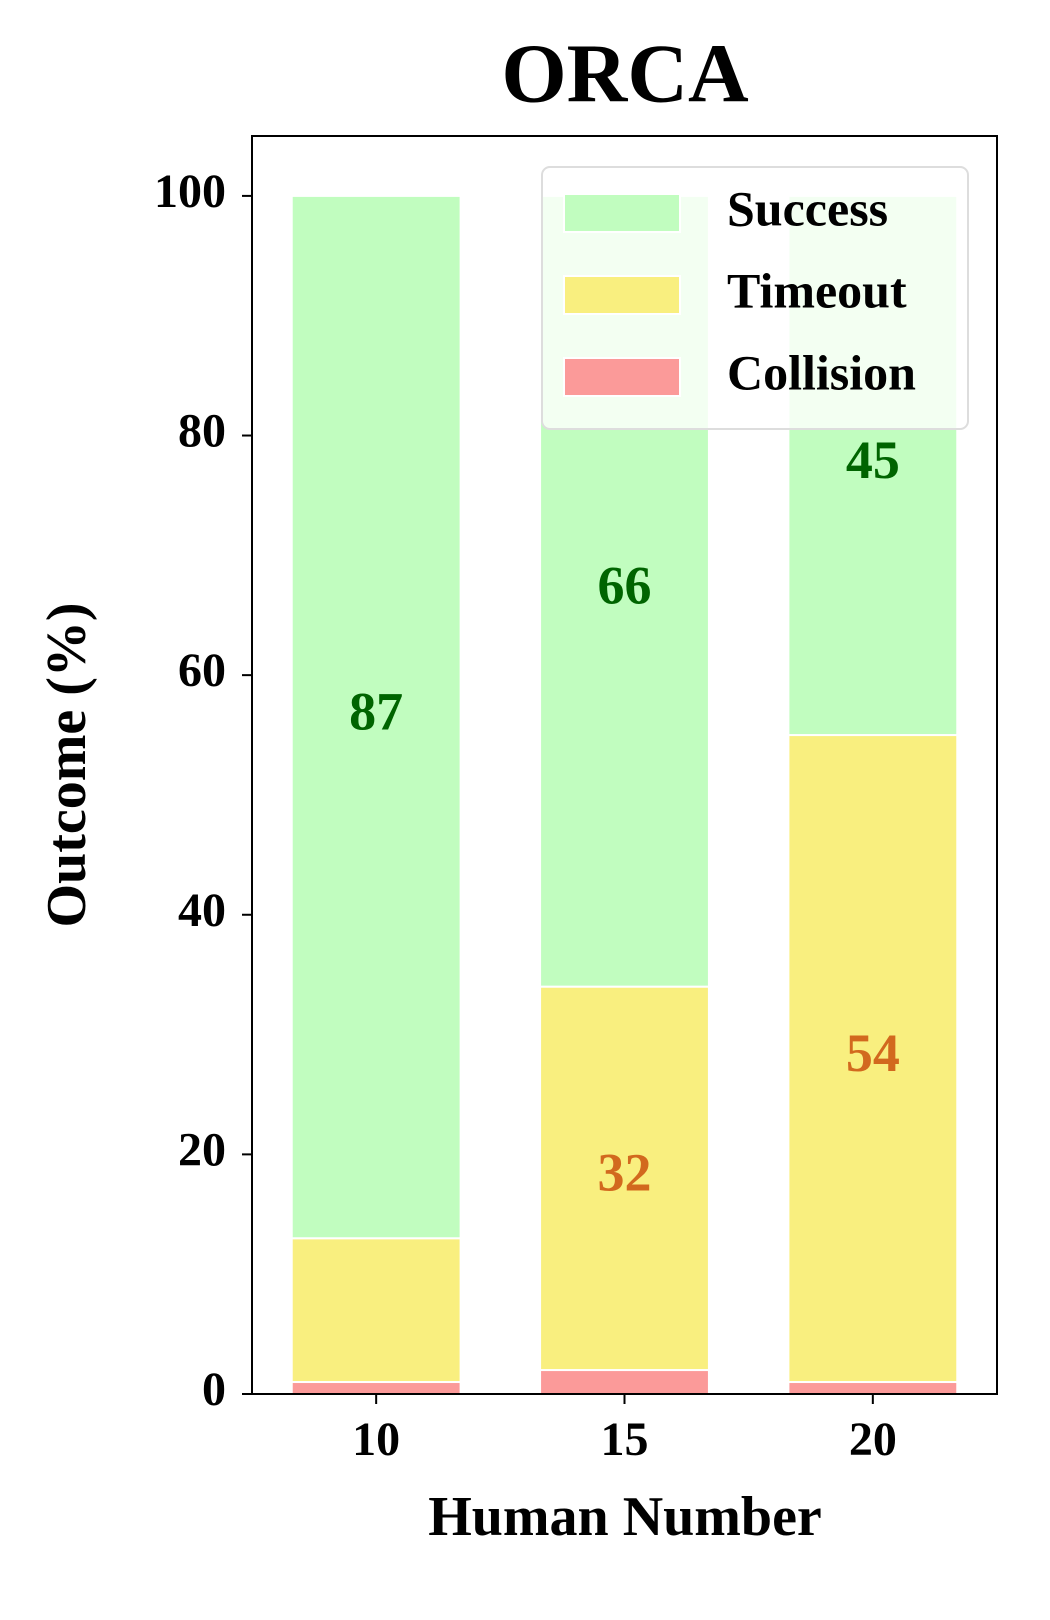 This screenshot has width=1050, height=1620. I want to click on y-tick-label: 60, so click(202, 670).